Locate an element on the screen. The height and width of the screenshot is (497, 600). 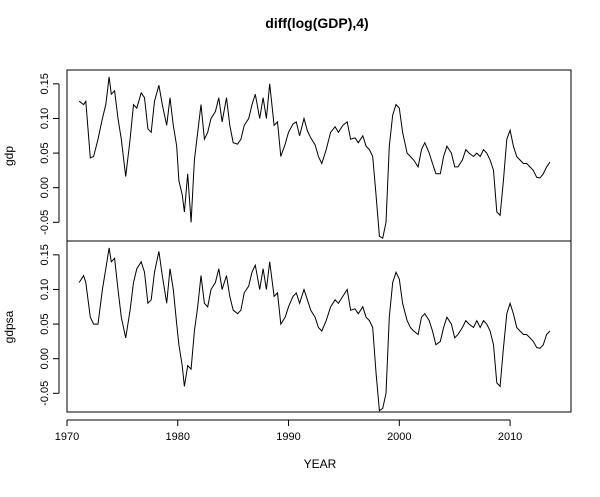
x-tick-label: 2000 is located at coordinates (399, 437).